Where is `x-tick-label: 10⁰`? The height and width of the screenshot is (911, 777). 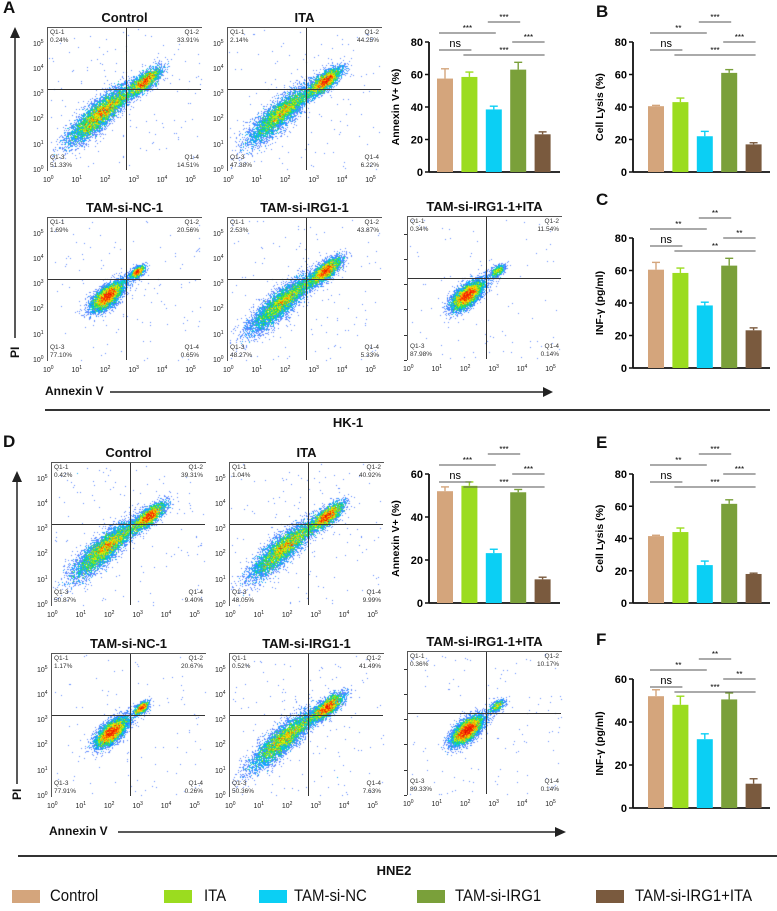 x-tick-label: 10⁰ is located at coordinates (408, 368).